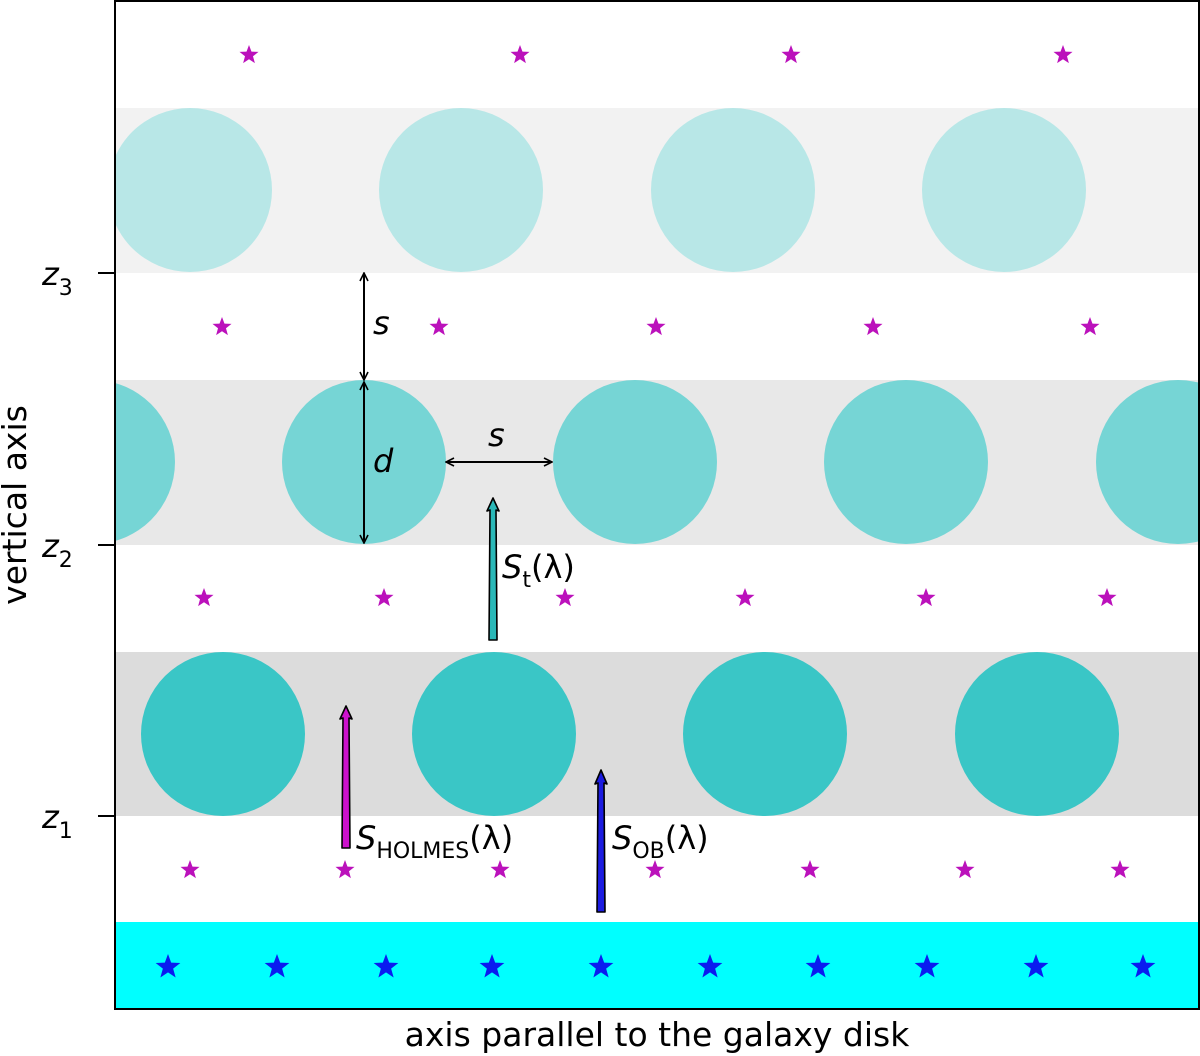 The height and width of the screenshot is (1056, 1200). Describe the element at coordinates (496, 435) in the screenshot. I see `spacing-s-horizontal-label: s` at that location.